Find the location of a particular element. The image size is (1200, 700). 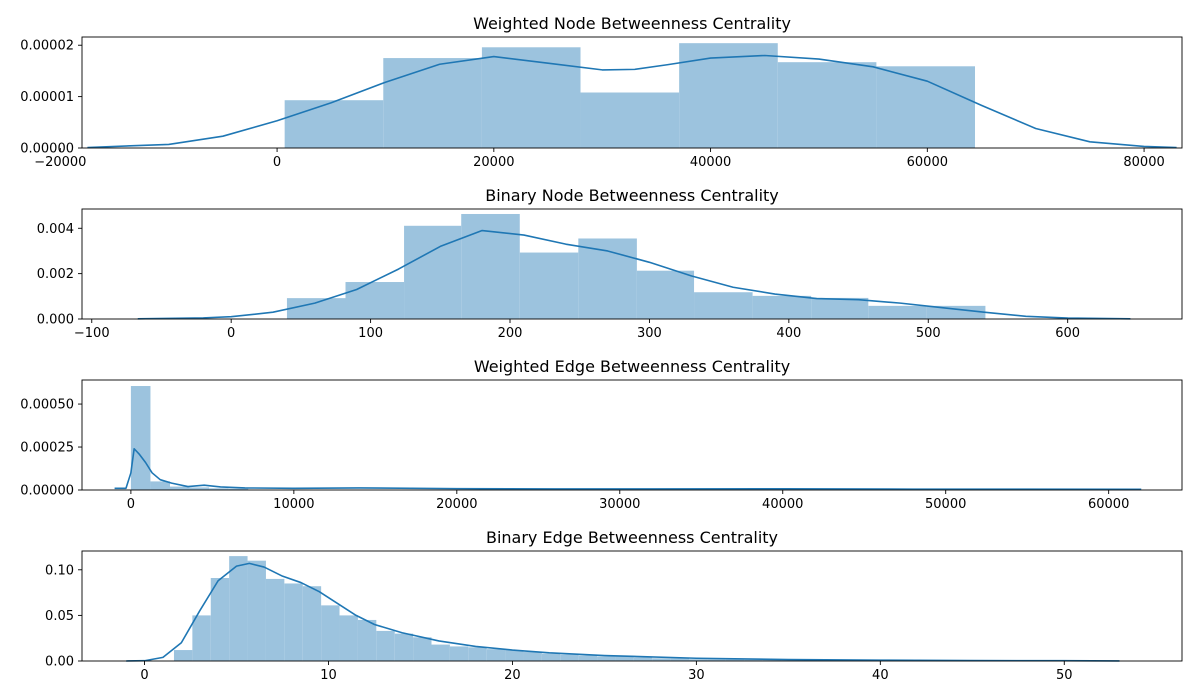

x-tick-label: 50000 is located at coordinates (945, 504).